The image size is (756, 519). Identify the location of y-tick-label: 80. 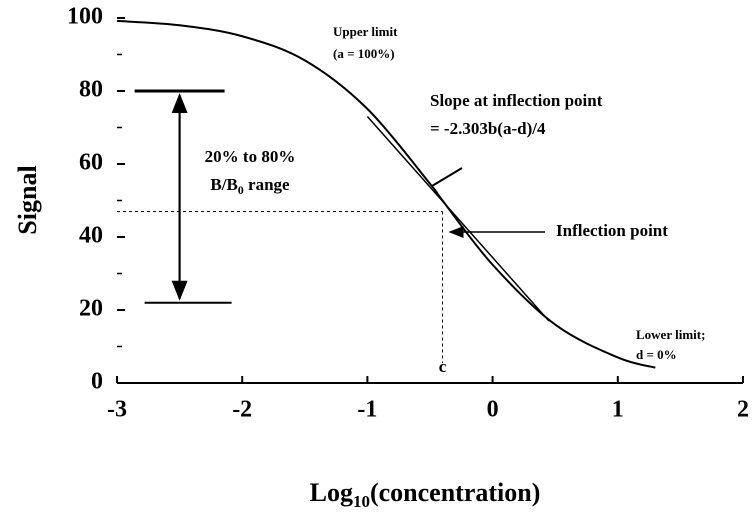
(91, 90).